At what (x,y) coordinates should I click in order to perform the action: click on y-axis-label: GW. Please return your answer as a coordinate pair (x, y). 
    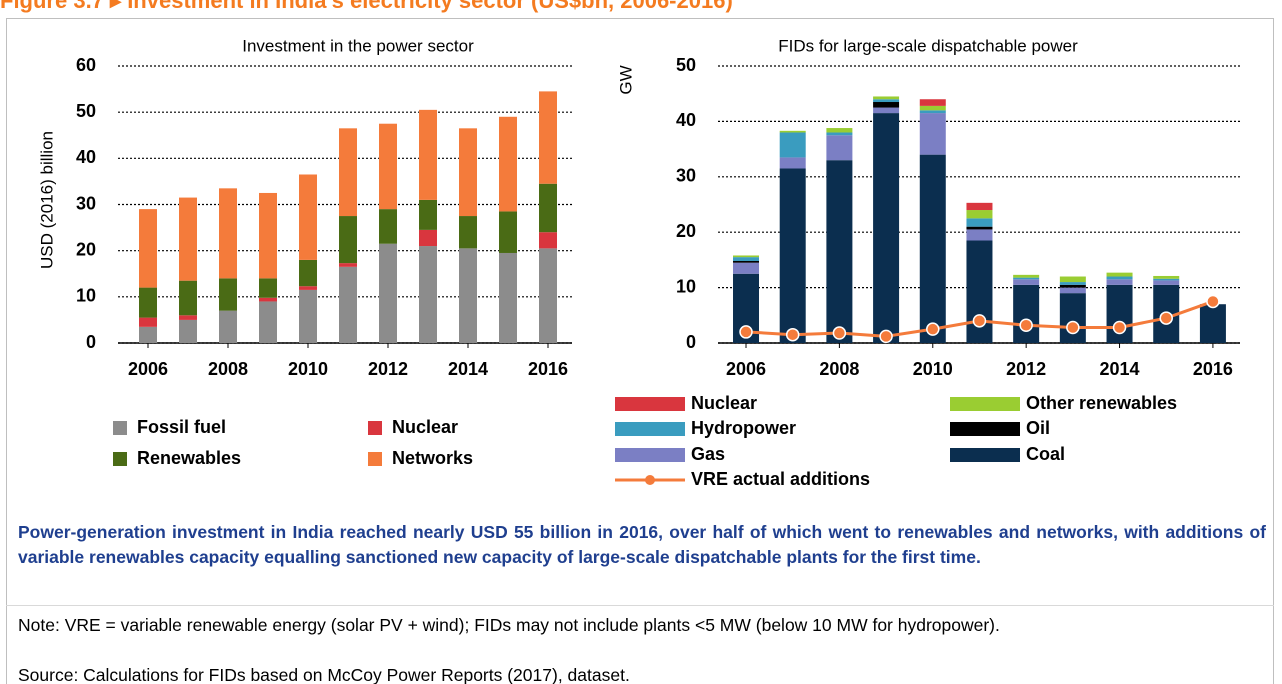
    Looking at the image, I should click on (625, 79).